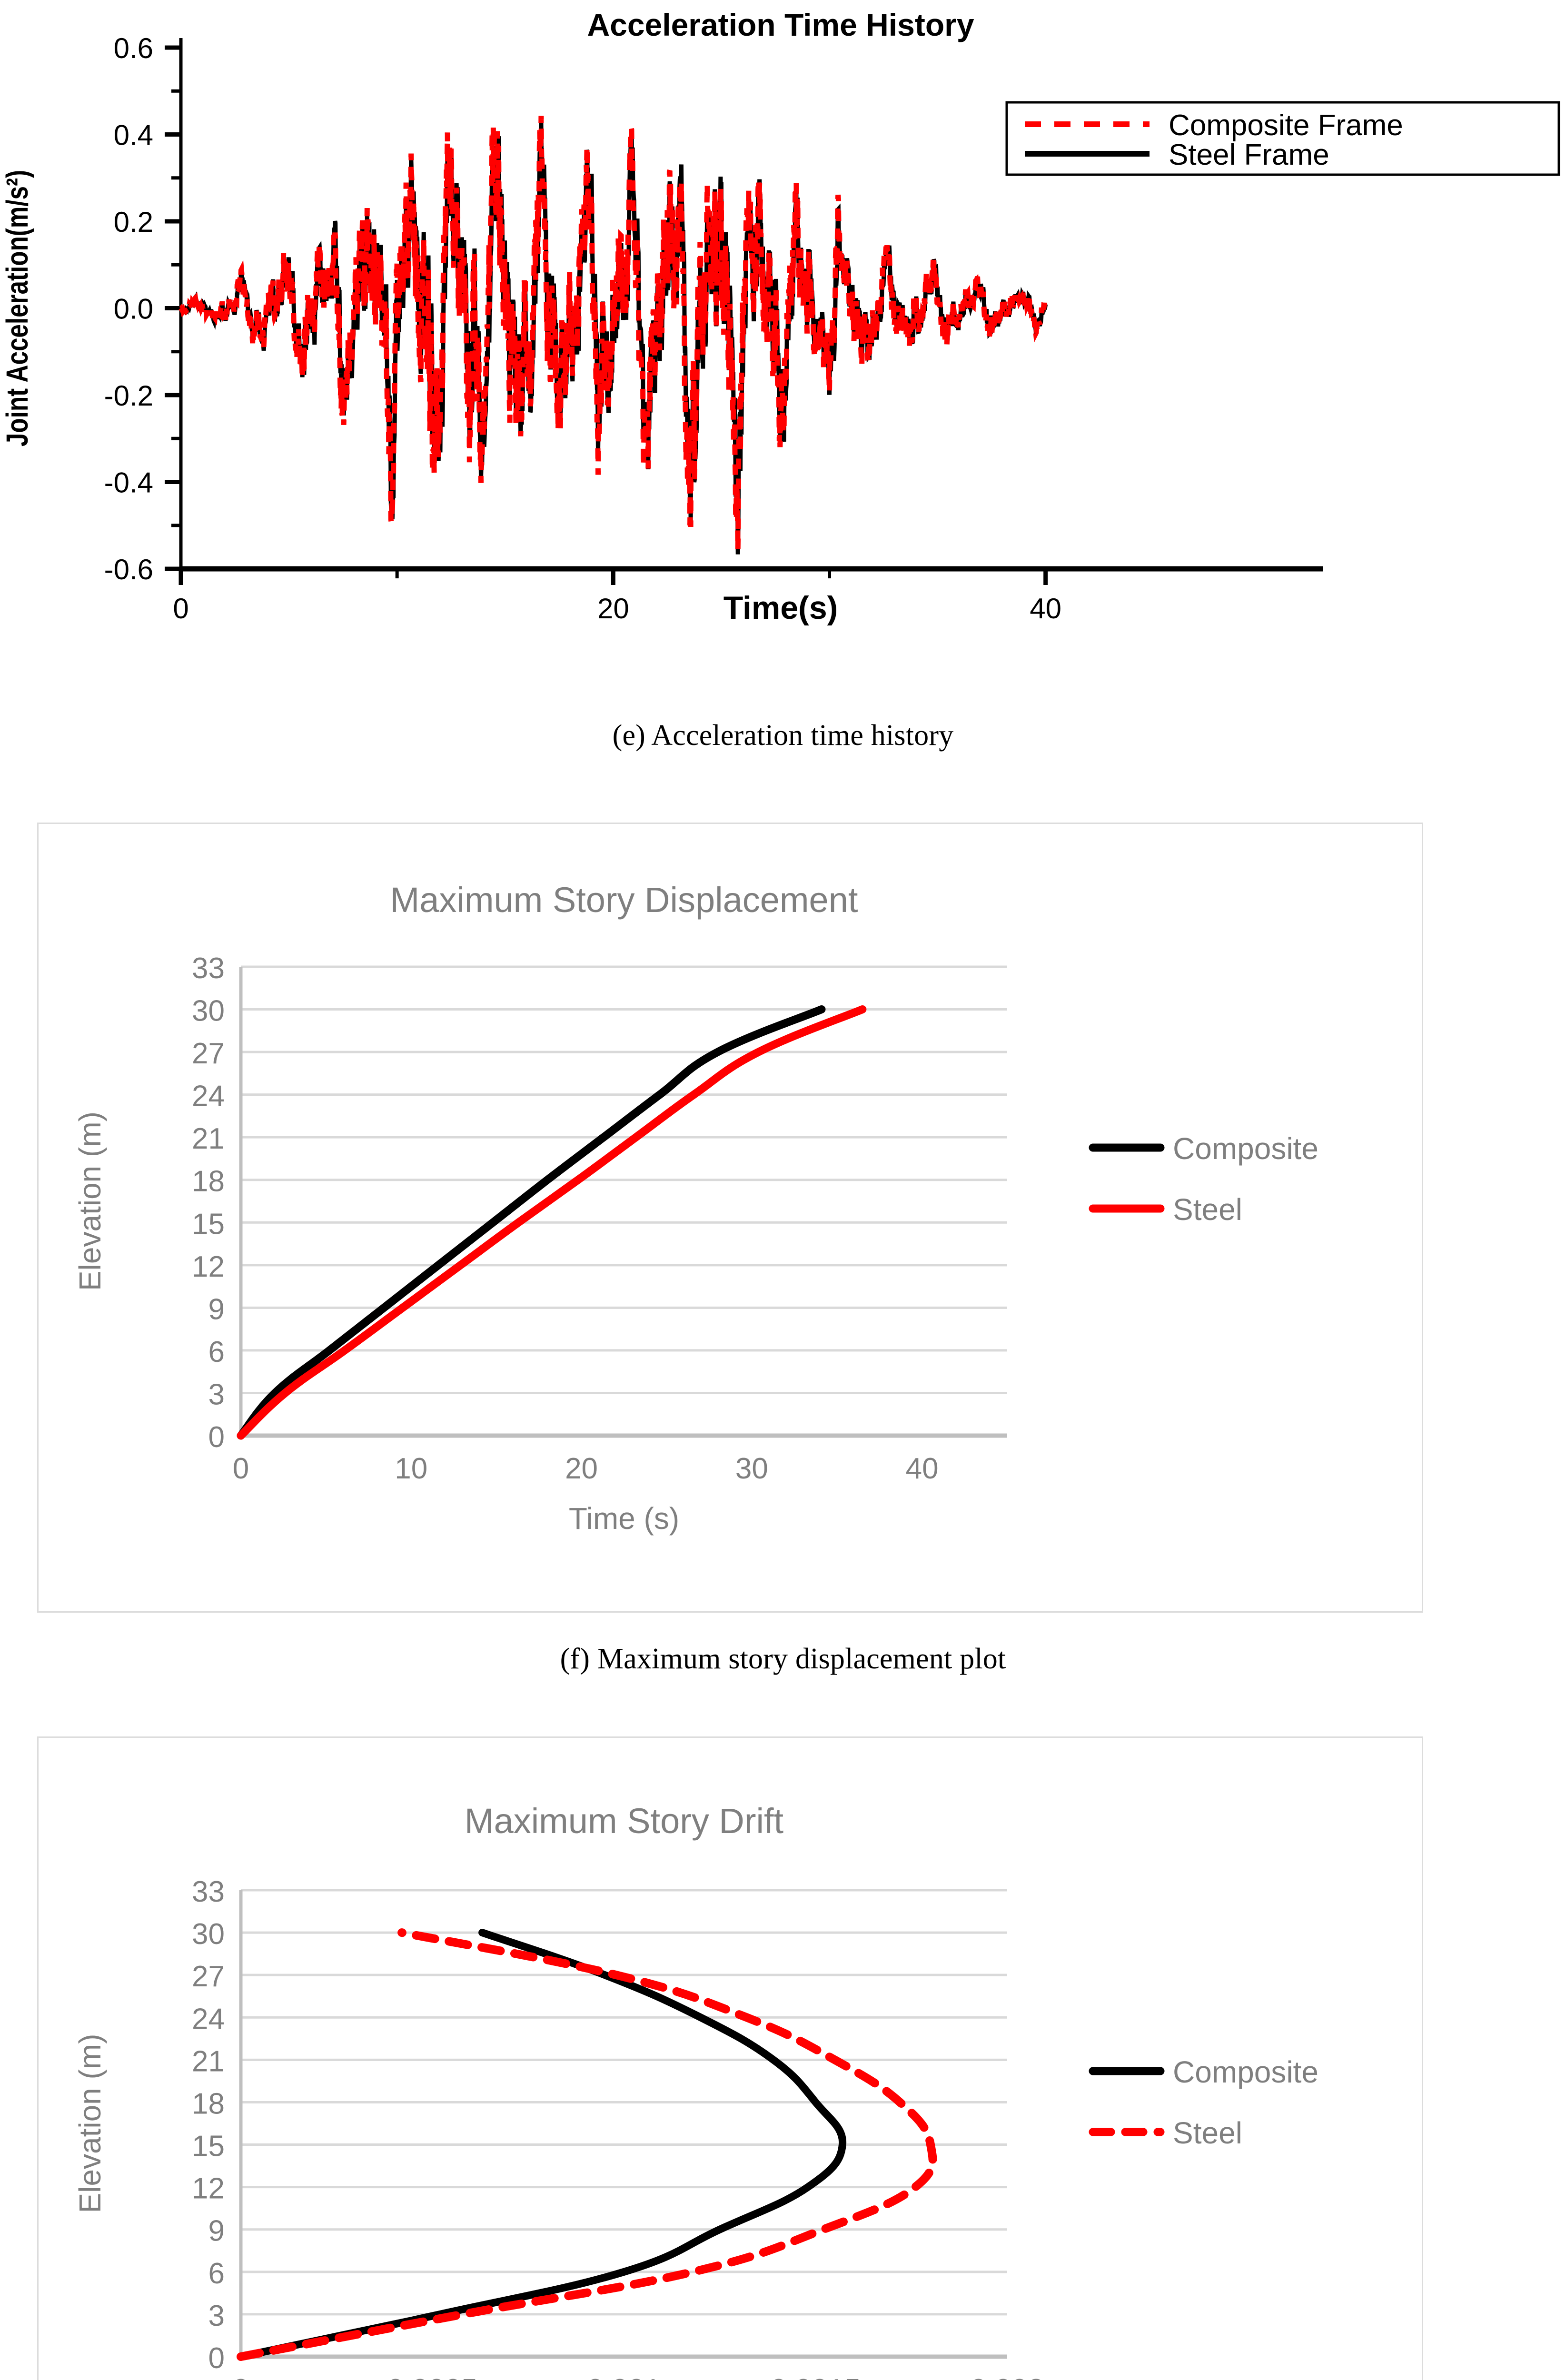 Image resolution: width=1566 pixels, height=2380 pixels. I want to click on legend-item: Composite Frame, so click(1214, 125).